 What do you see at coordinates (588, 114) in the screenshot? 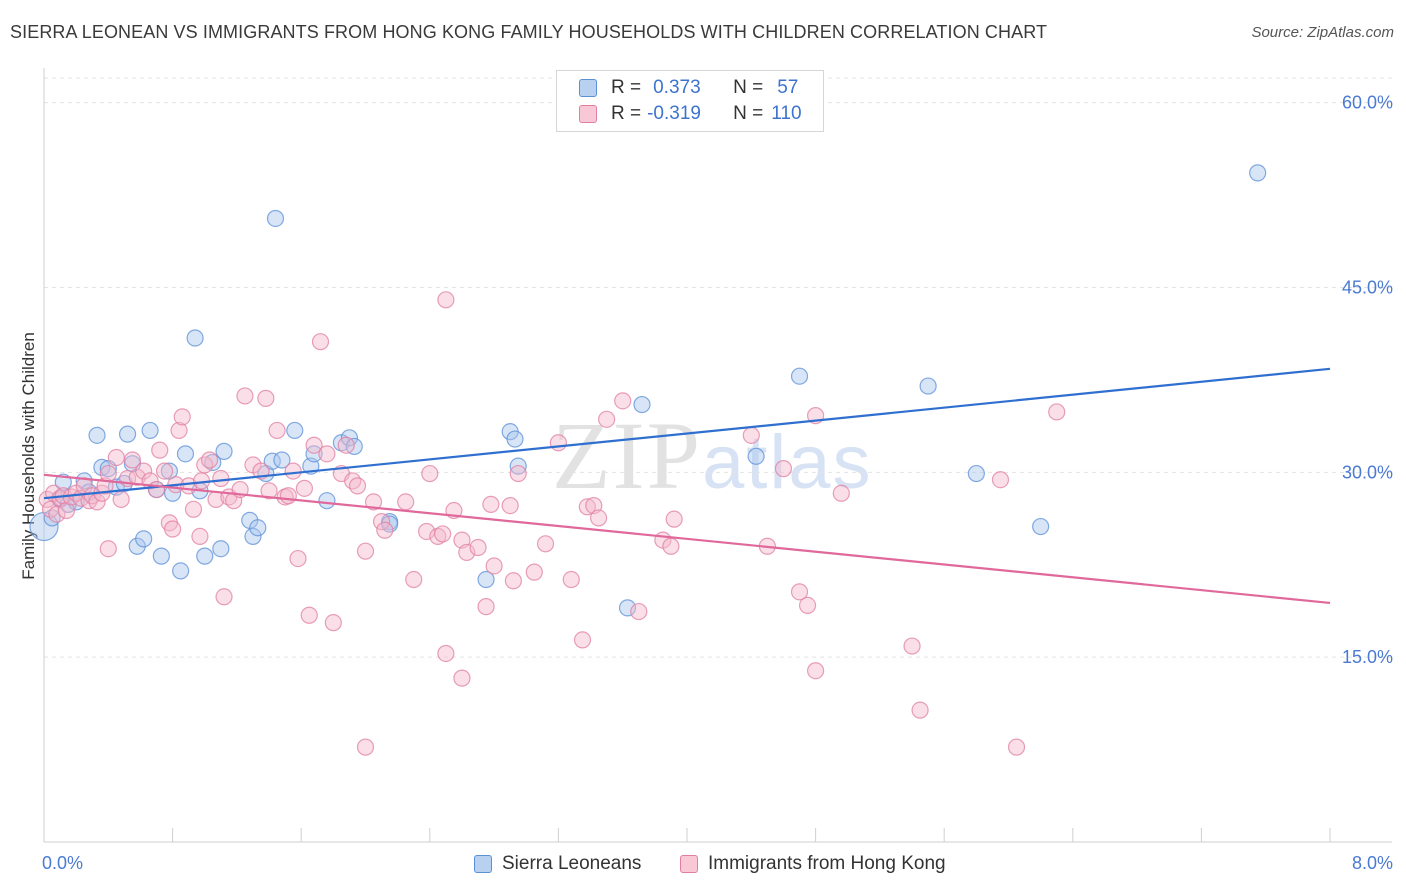
I see `legend-swatch-pink` at bounding box center [588, 114].